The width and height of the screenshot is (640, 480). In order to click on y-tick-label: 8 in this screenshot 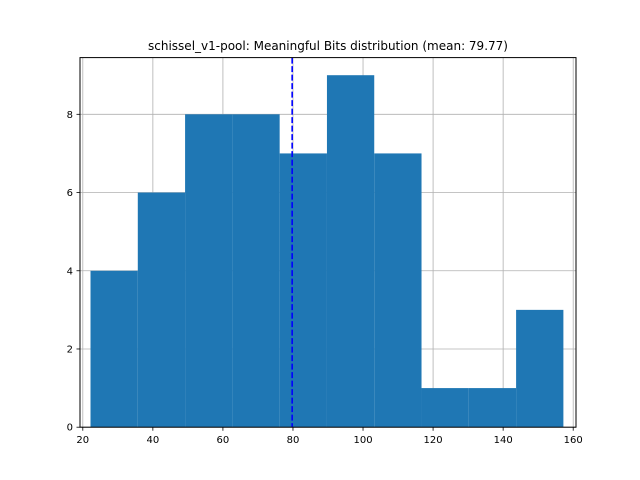, I will do `click(70, 115)`.